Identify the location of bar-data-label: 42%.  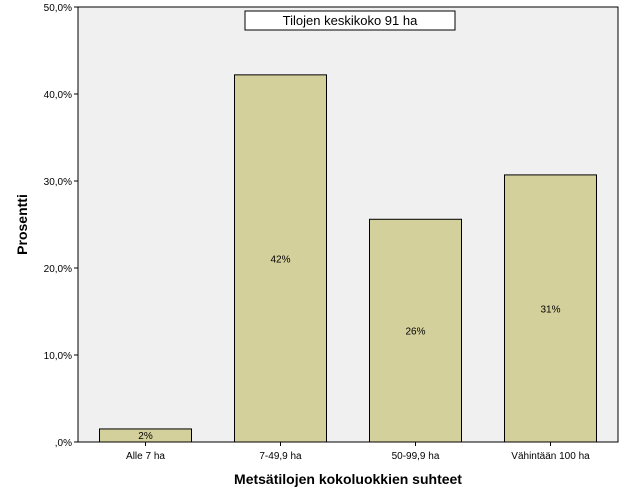
(280, 259).